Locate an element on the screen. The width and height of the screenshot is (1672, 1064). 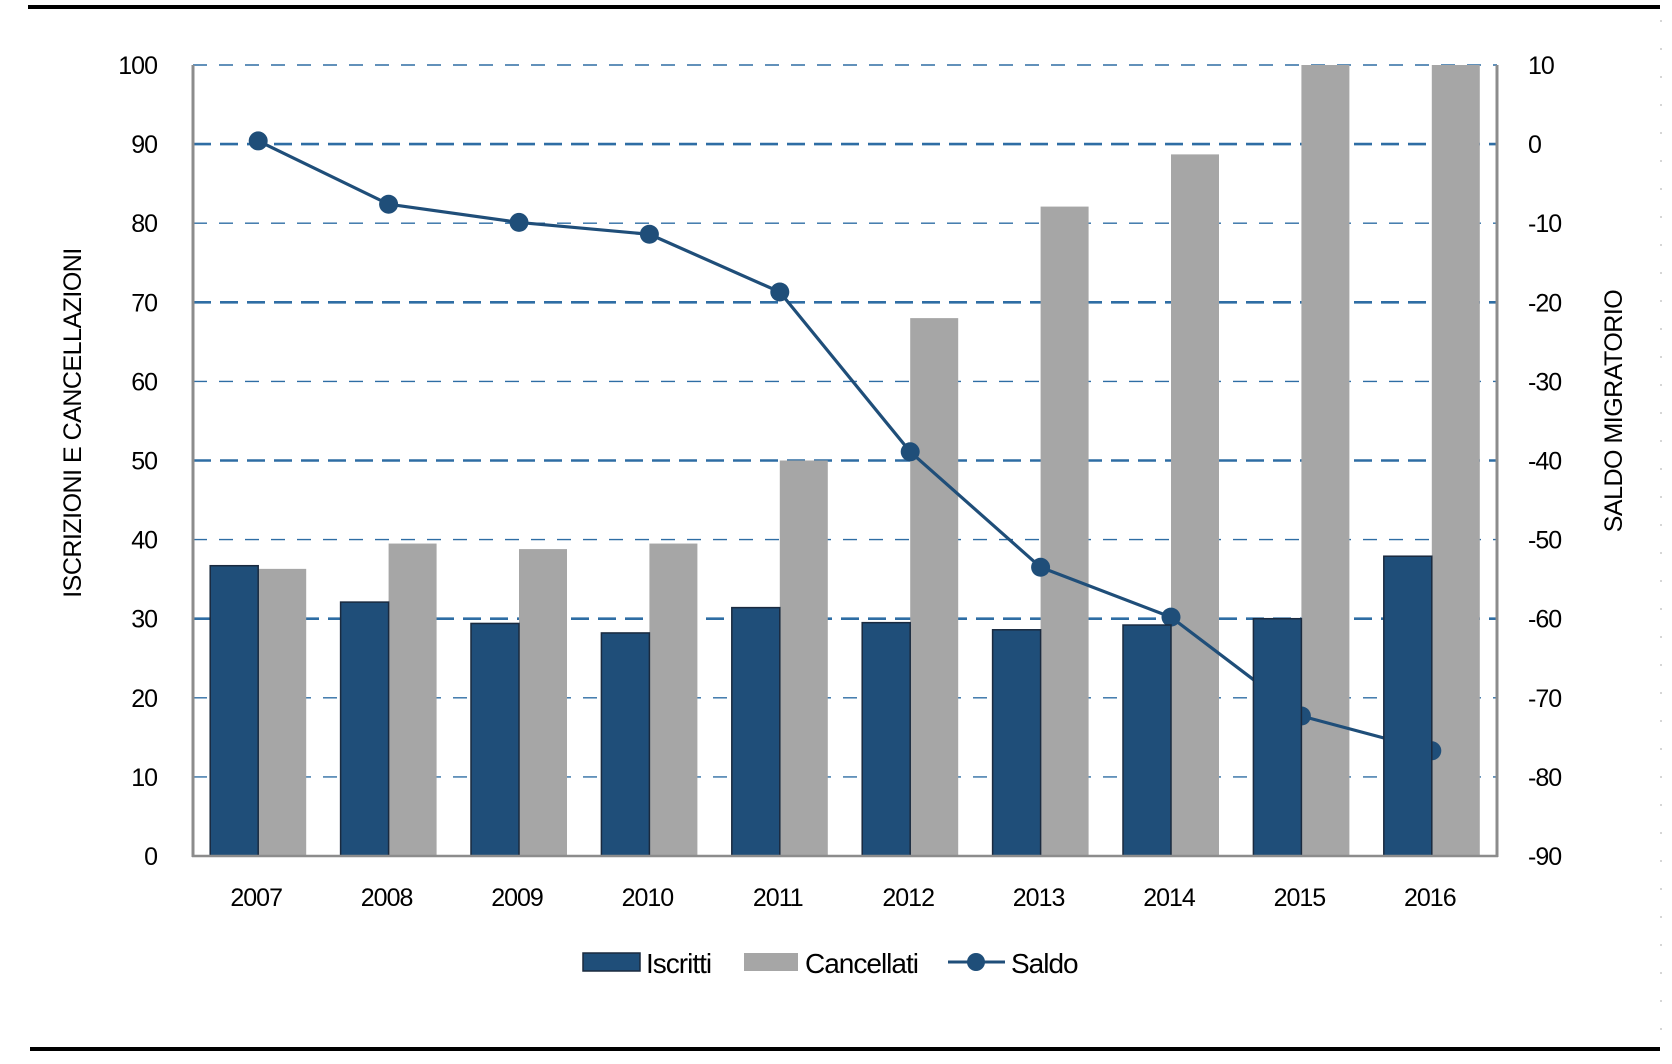
right-tick-label: -50 is located at coordinates (1544, 541).